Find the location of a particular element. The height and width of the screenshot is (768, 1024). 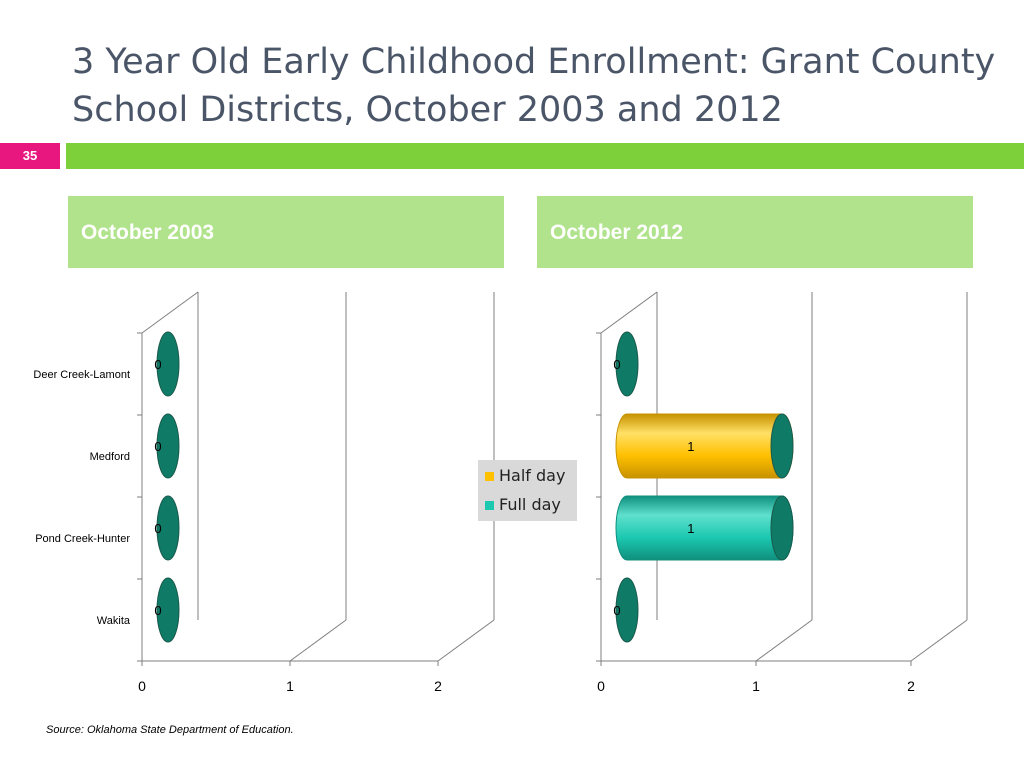

y-category-label: Pond Creek-Hunter is located at coordinates (82, 539).